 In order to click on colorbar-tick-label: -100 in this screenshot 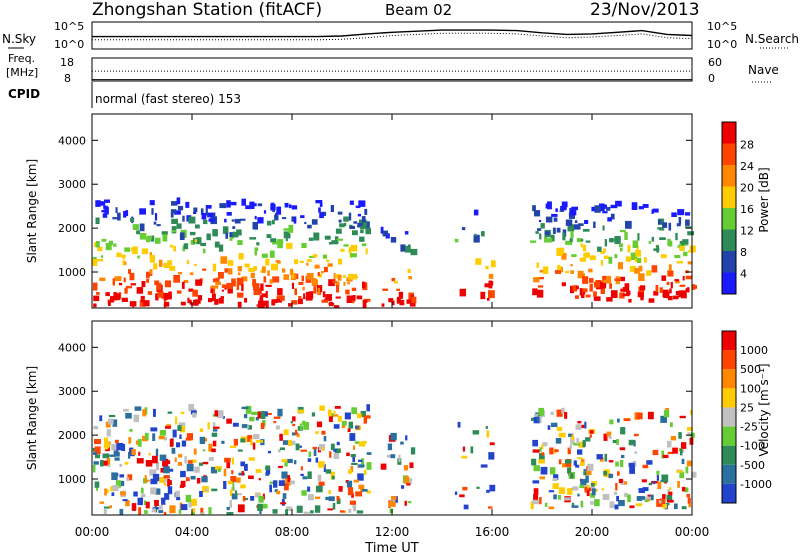, I will do `click(752, 446)`.